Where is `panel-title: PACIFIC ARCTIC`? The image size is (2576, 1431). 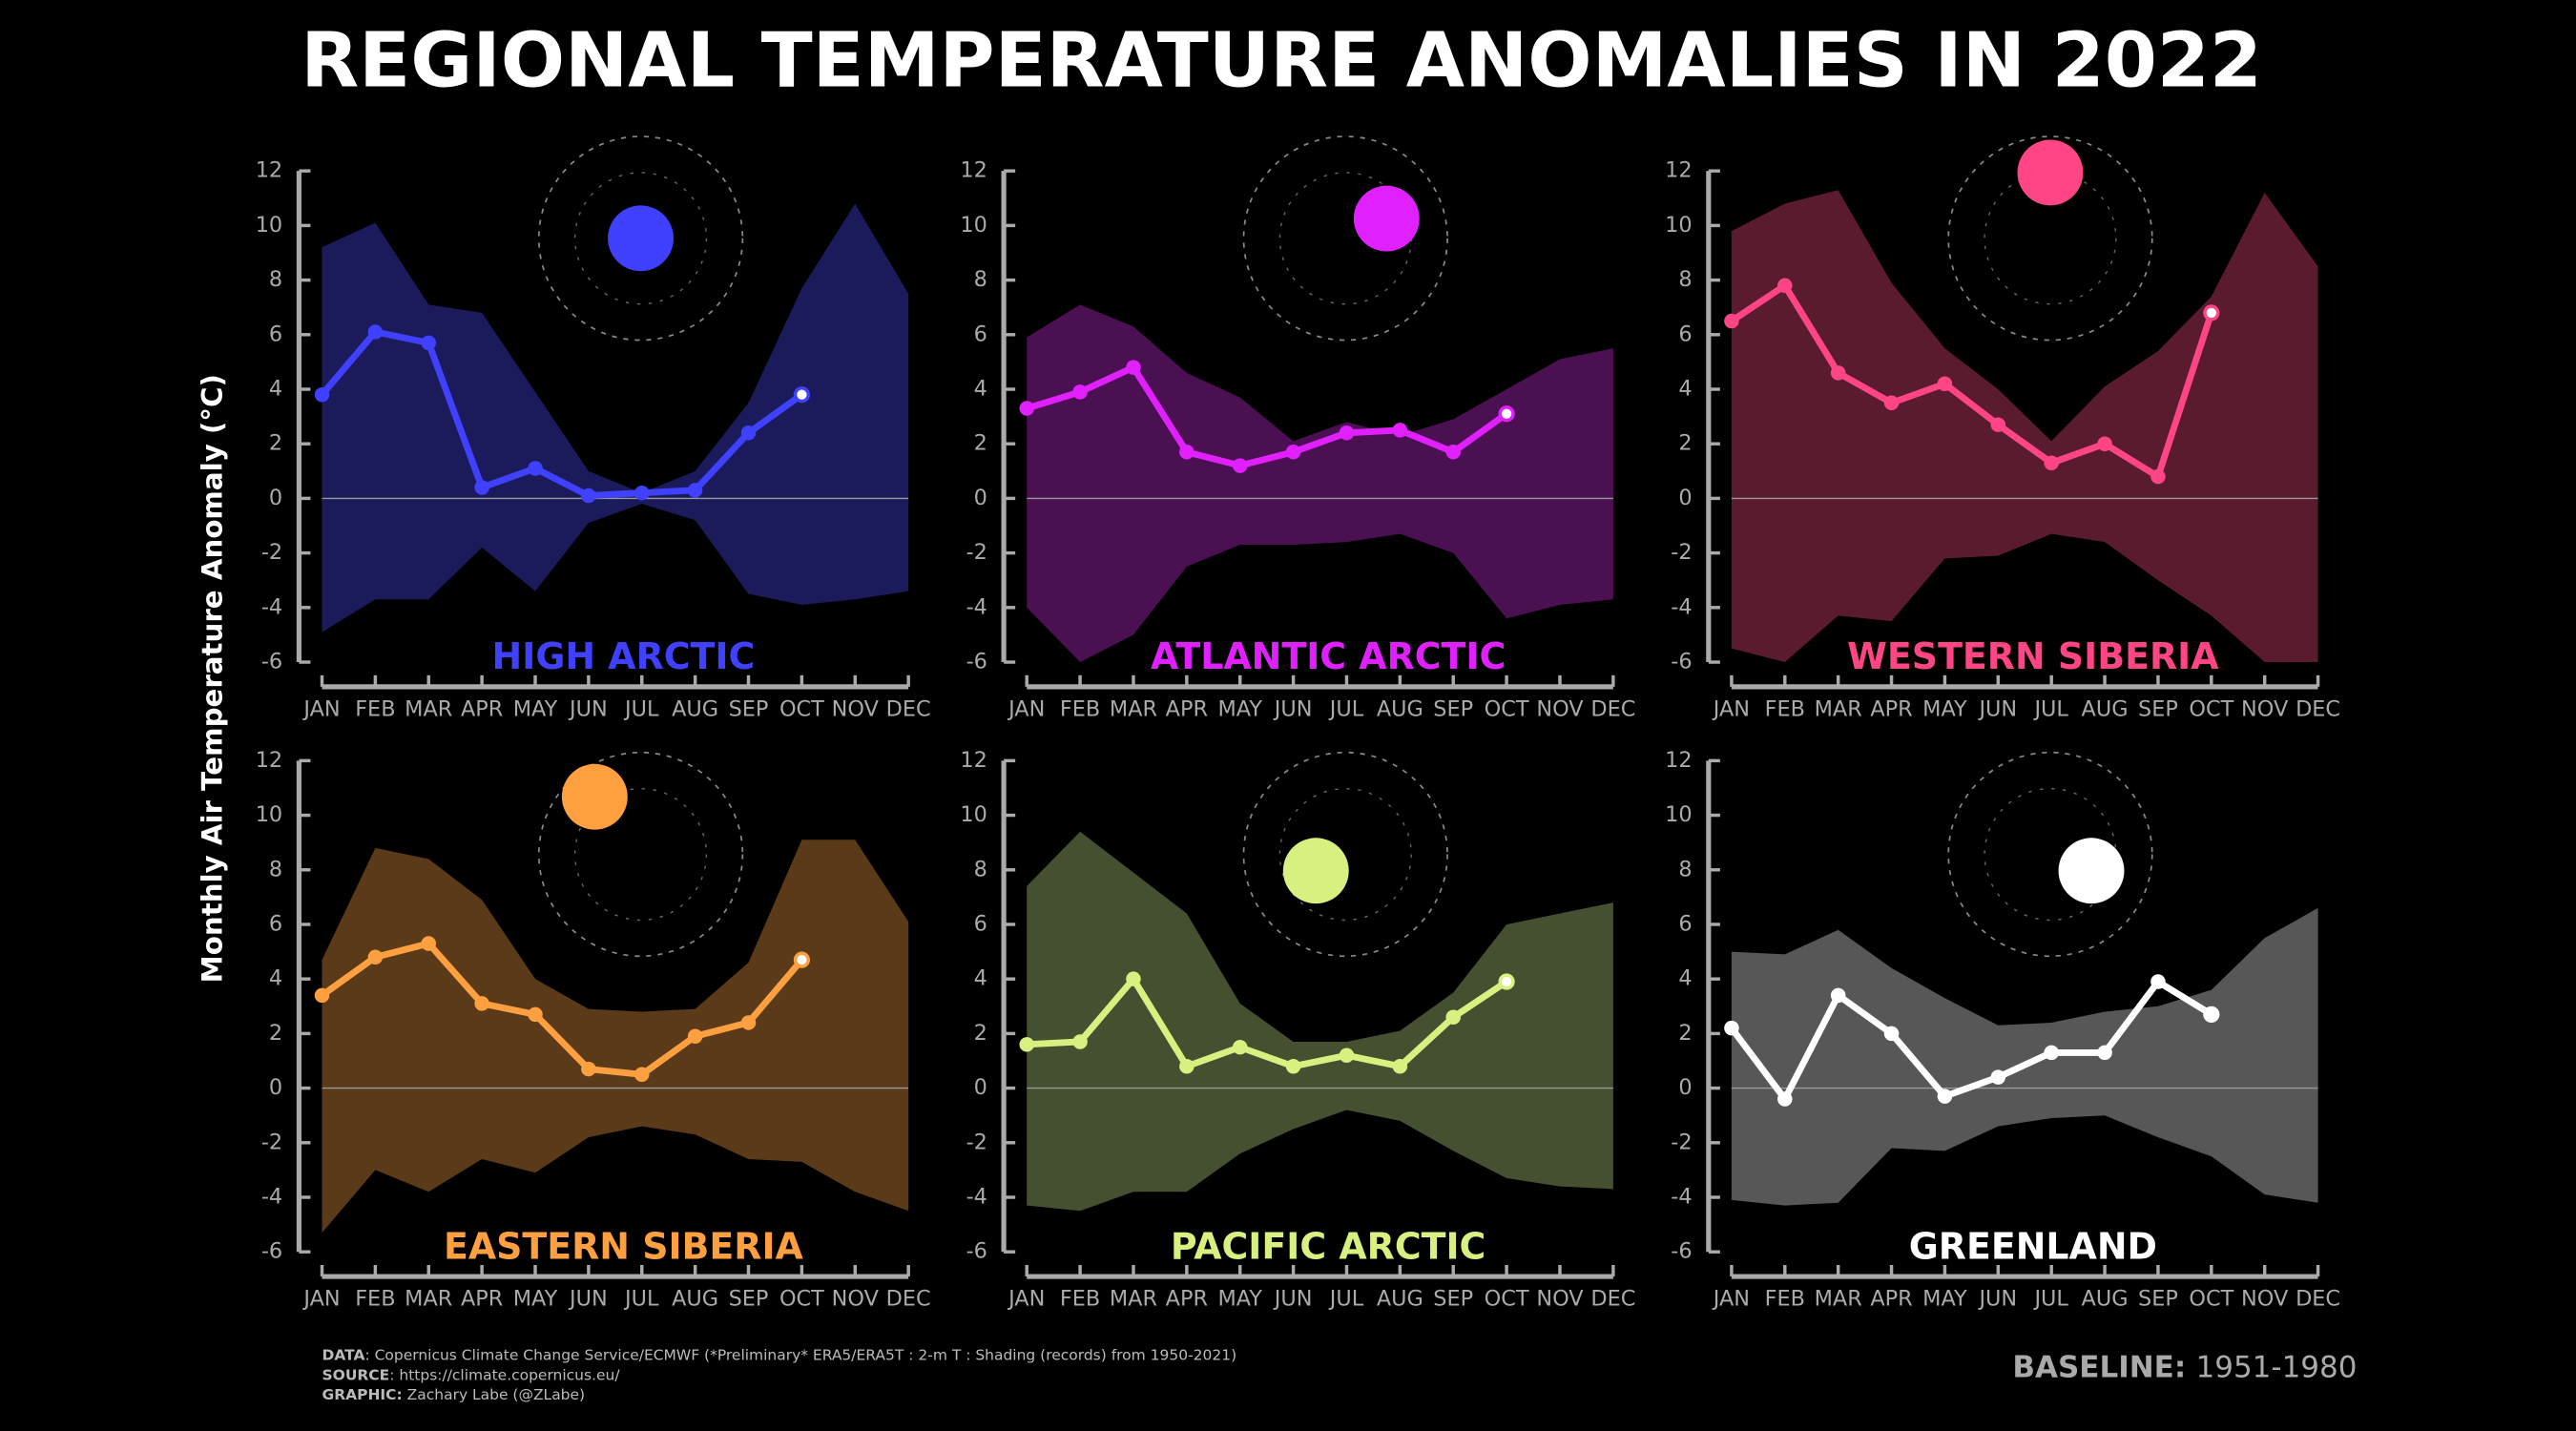
panel-title: PACIFIC ARCTIC is located at coordinates (1328, 1246).